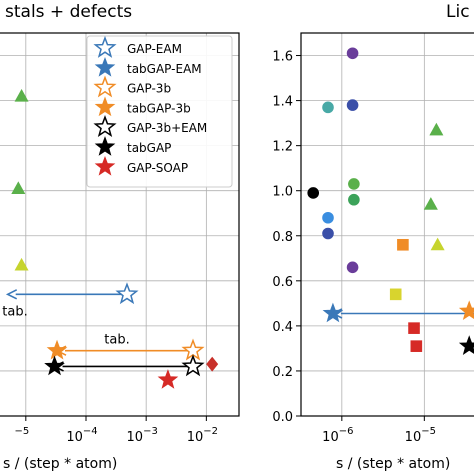  I want to click on left-arrow-head, so click(11, 294).